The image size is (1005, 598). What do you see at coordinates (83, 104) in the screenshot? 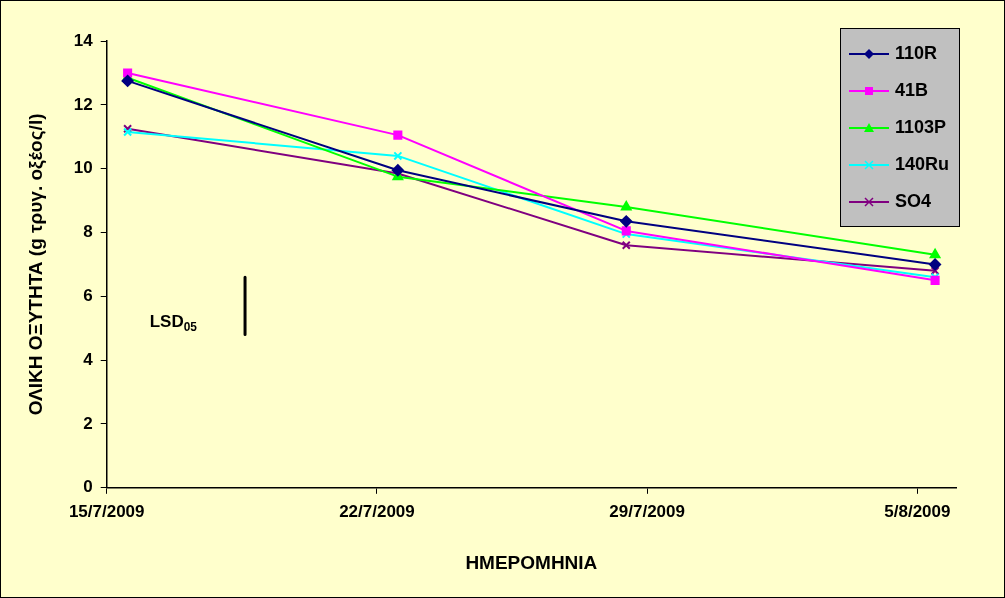
I see `y-tick-label: 12` at bounding box center [83, 104].